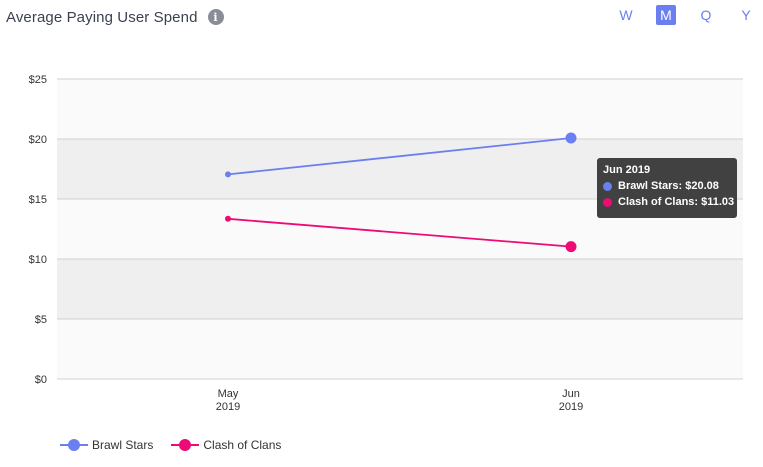 The height and width of the screenshot is (467, 763). Describe the element at coordinates (571, 394) in the screenshot. I see `x-tick-label: Jun` at that location.